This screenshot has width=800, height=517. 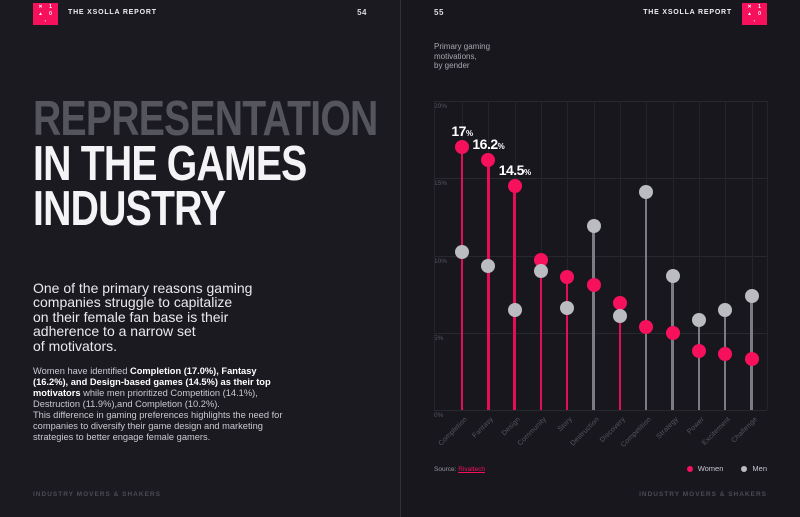 I want to click on legend-label: Men, so click(x=759, y=468).